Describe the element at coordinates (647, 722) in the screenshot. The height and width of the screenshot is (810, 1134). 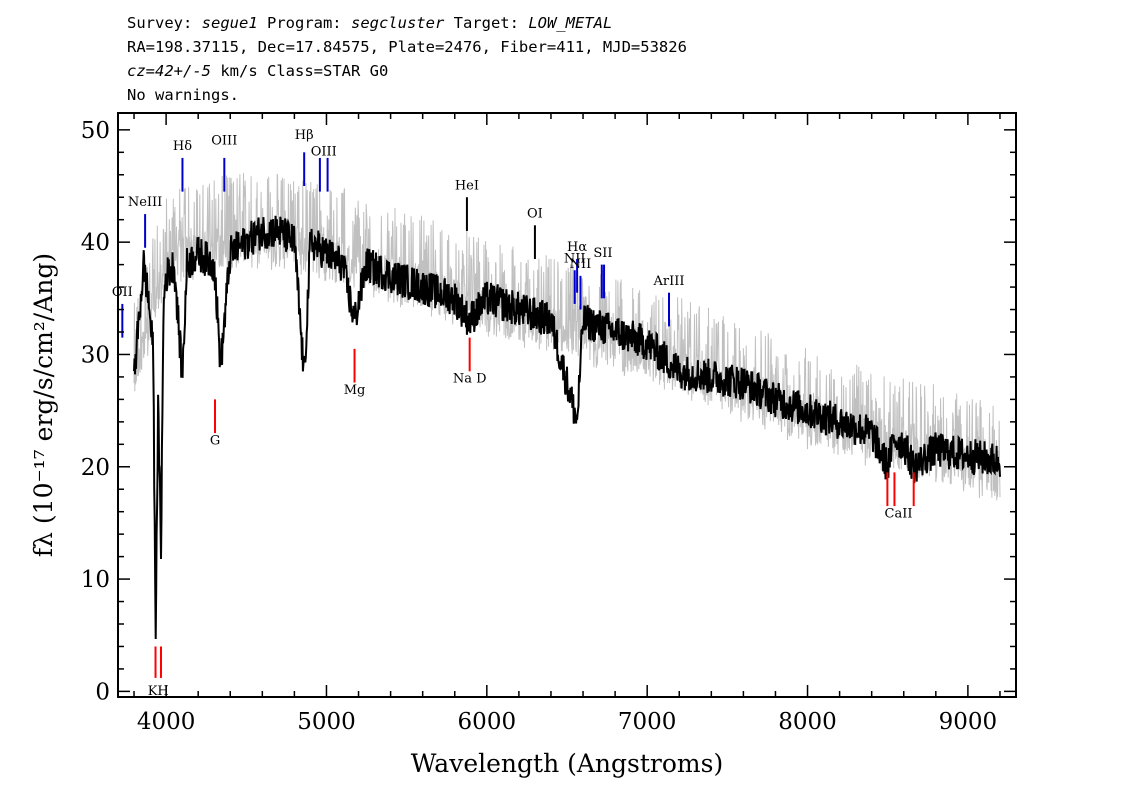
I see `x-tick-label: 7000` at that location.